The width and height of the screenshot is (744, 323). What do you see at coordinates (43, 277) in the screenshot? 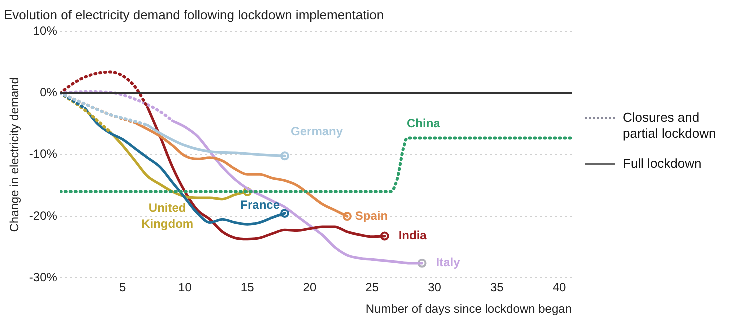
I see `y-tick-label: -30%` at bounding box center [43, 277].